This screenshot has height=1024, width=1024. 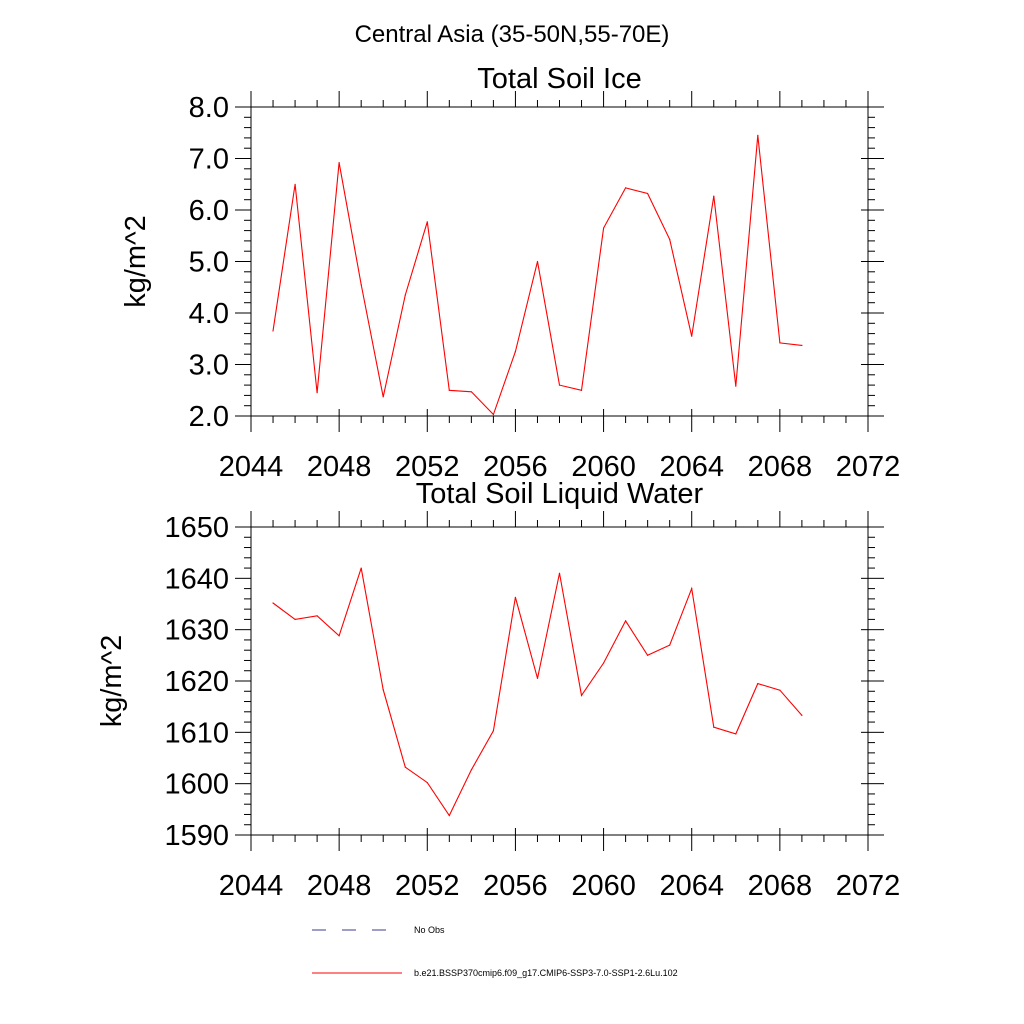 What do you see at coordinates (209, 211) in the screenshot?
I see `y-tick-label: 6.0` at bounding box center [209, 211].